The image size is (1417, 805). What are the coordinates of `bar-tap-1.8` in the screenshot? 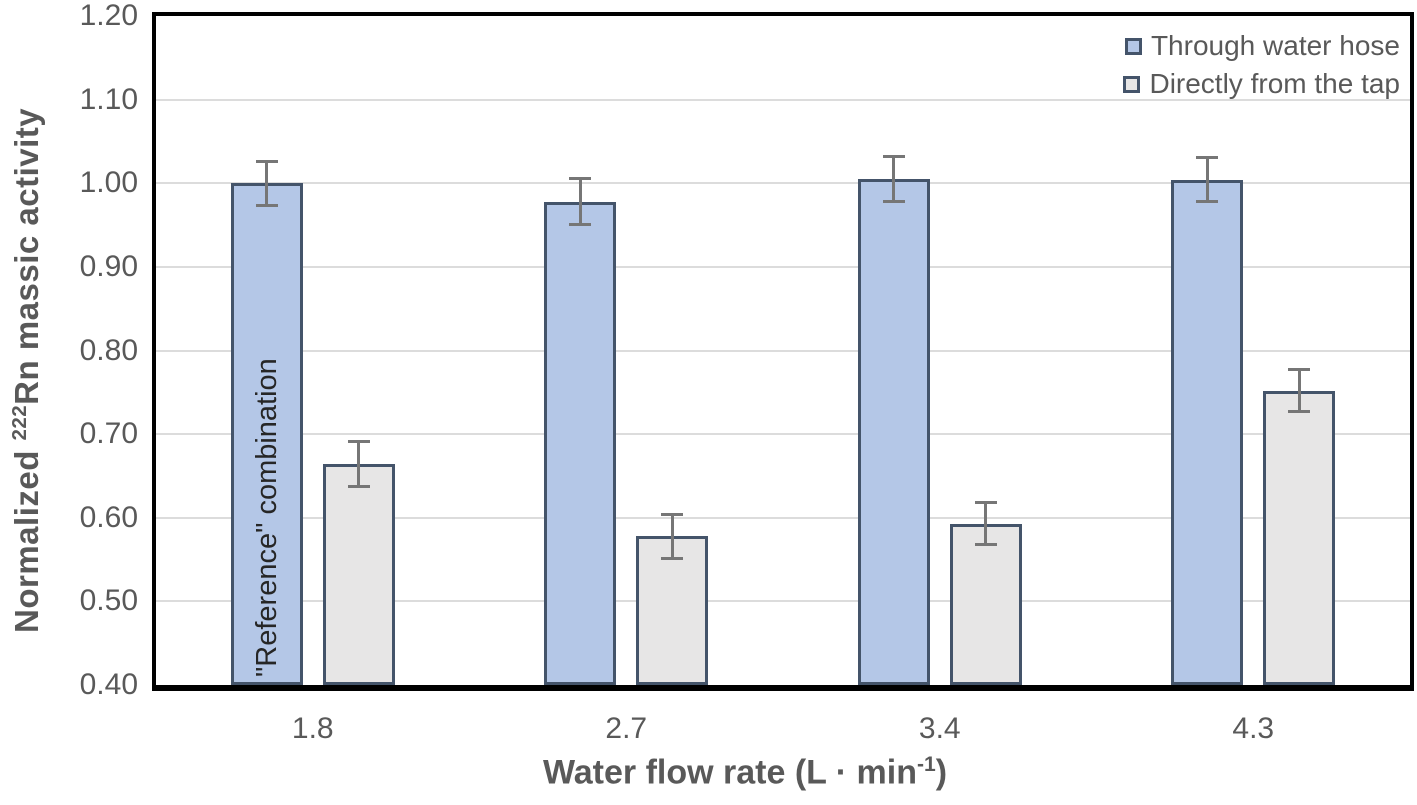 It's located at (358, 574).